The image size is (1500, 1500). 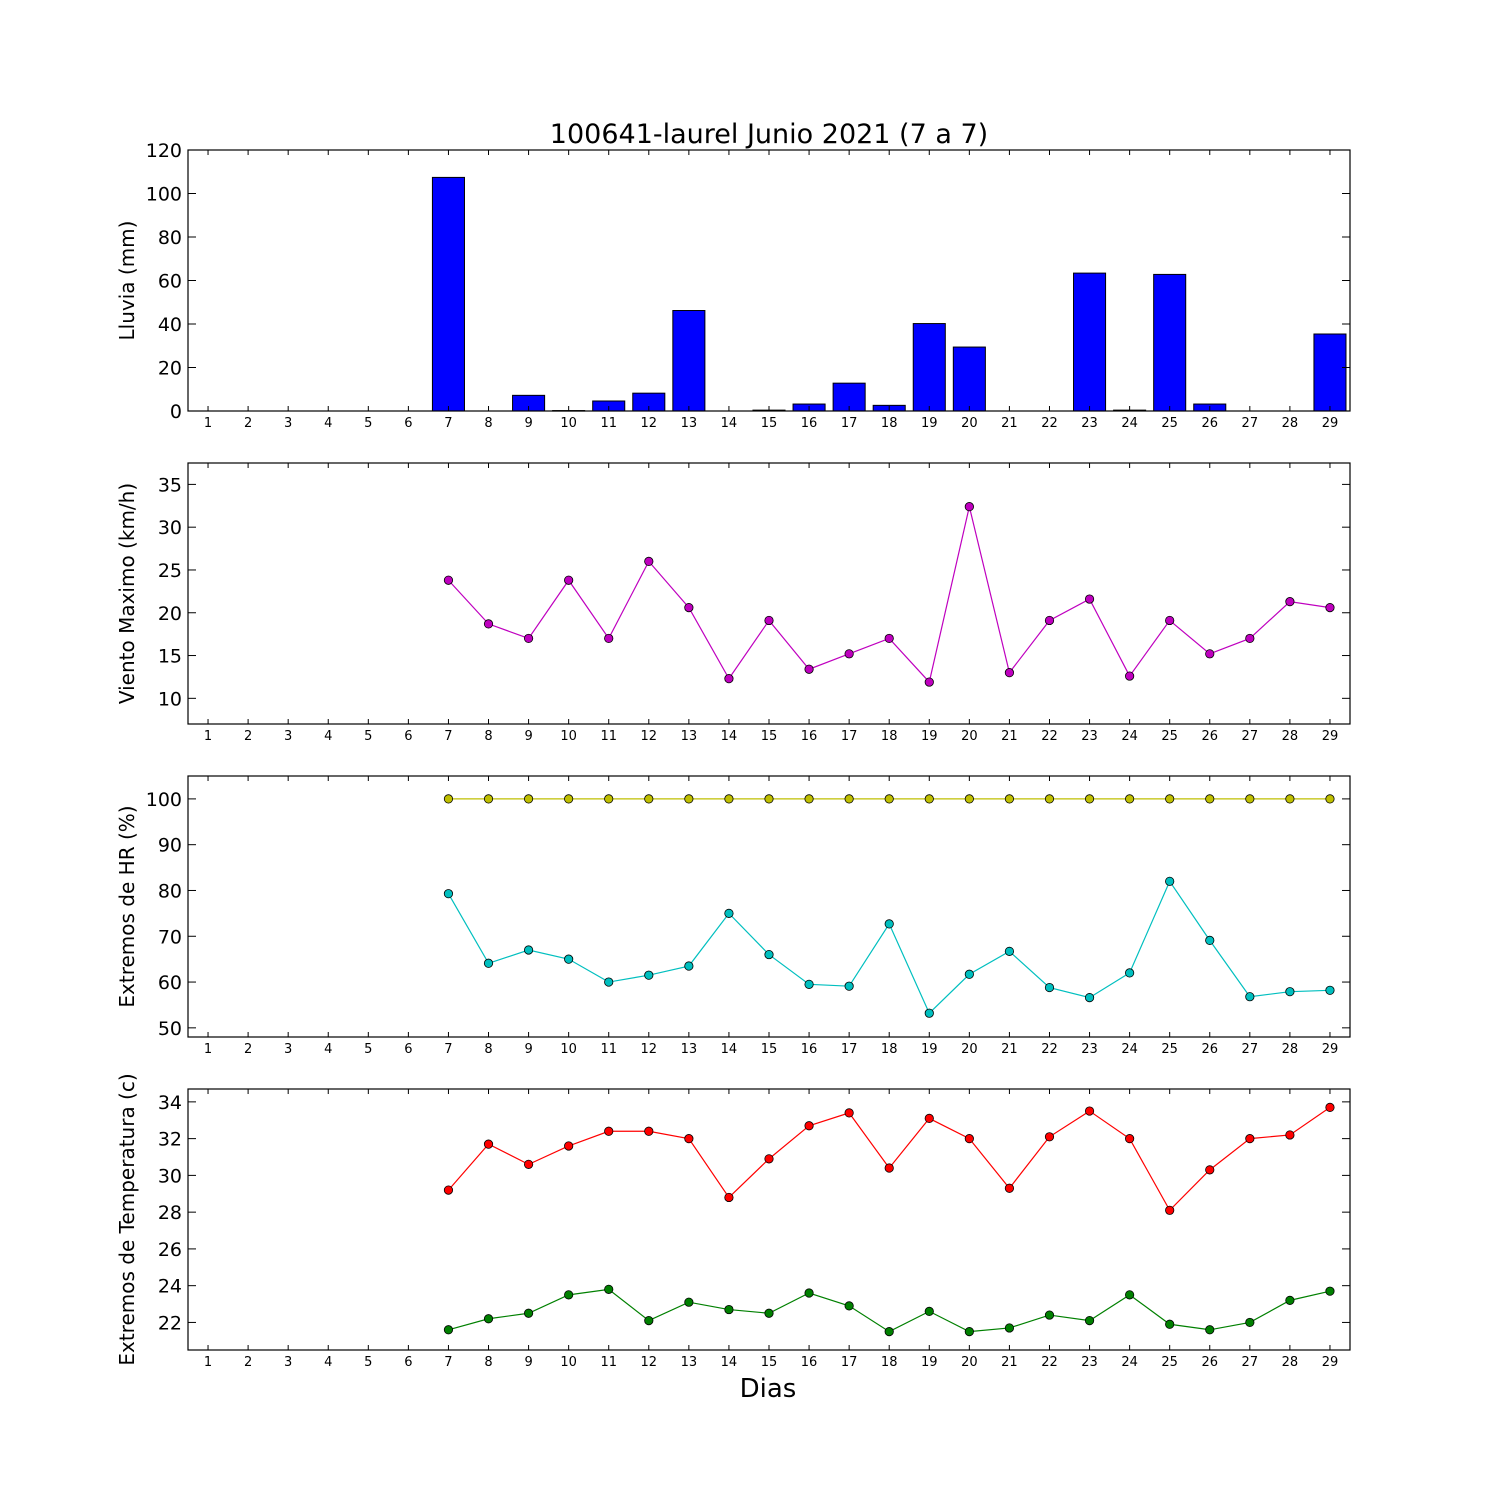 What do you see at coordinates (488, 736) in the screenshot?
I see `x-tick-label: 8` at bounding box center [488, 736].